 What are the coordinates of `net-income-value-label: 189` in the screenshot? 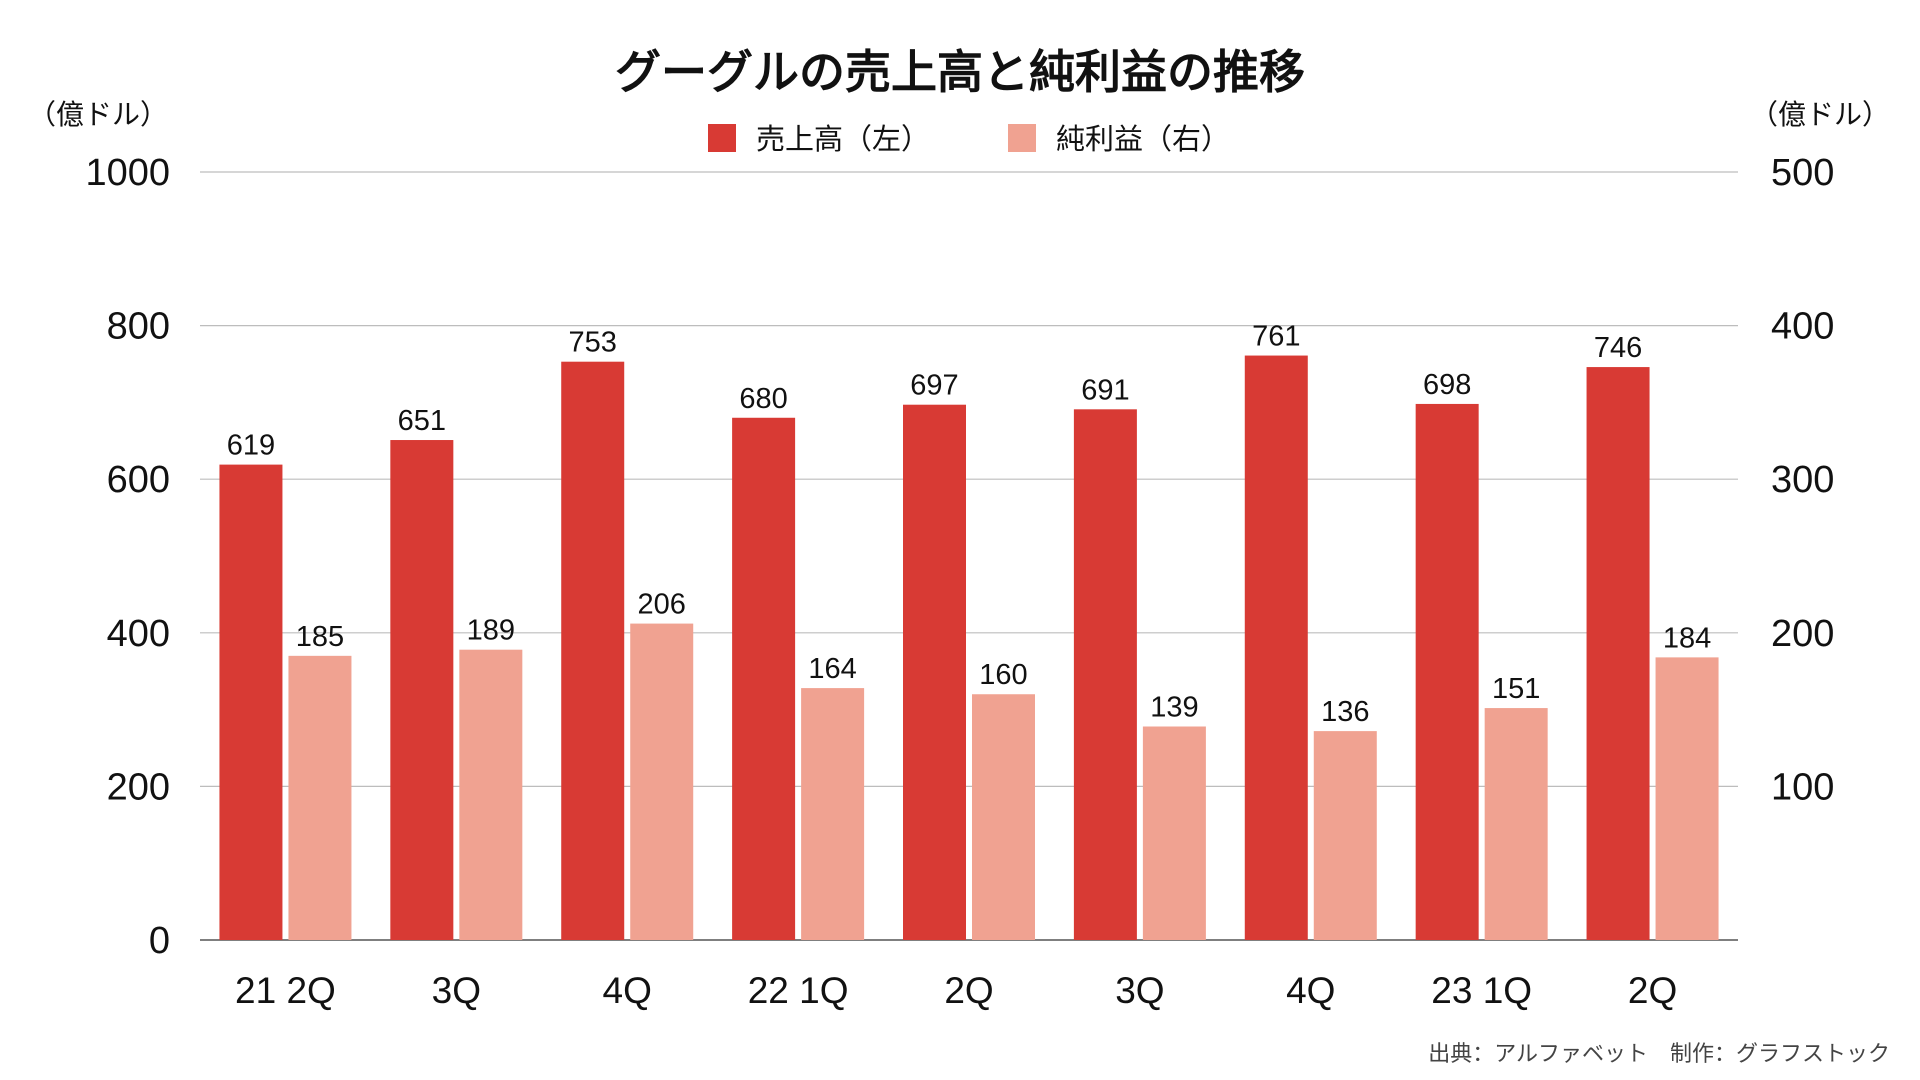 It's located at (491, 631).